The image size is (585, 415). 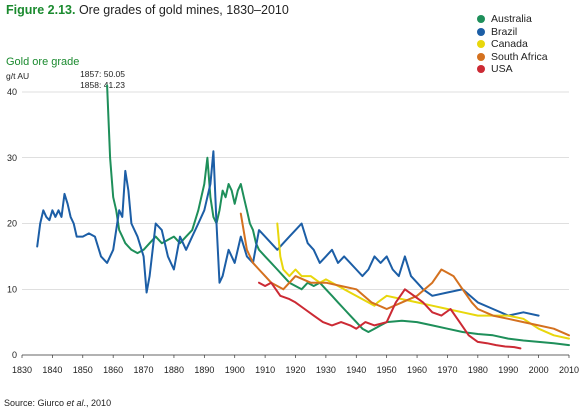 I want to click on legend-item-canada: Canada, so click(x=512, y=44).